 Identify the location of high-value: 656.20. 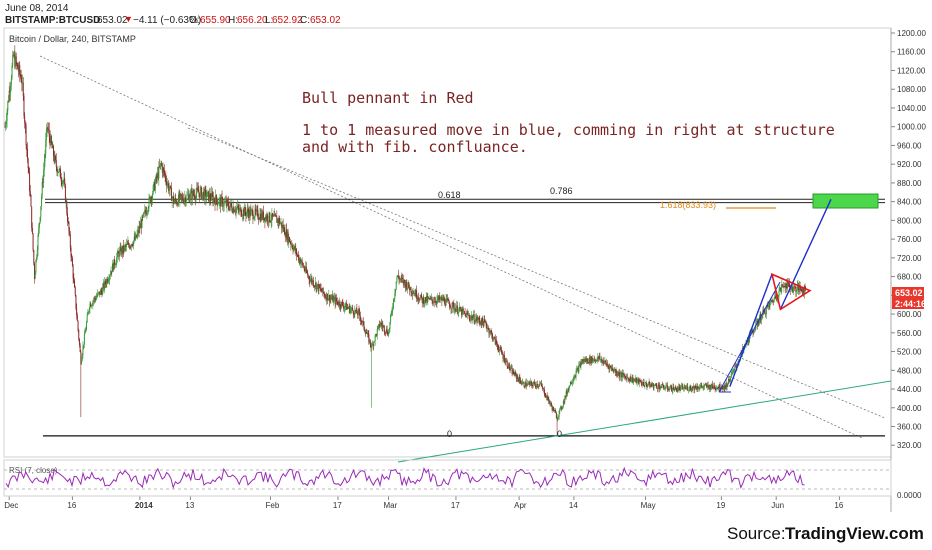
(252, 20).